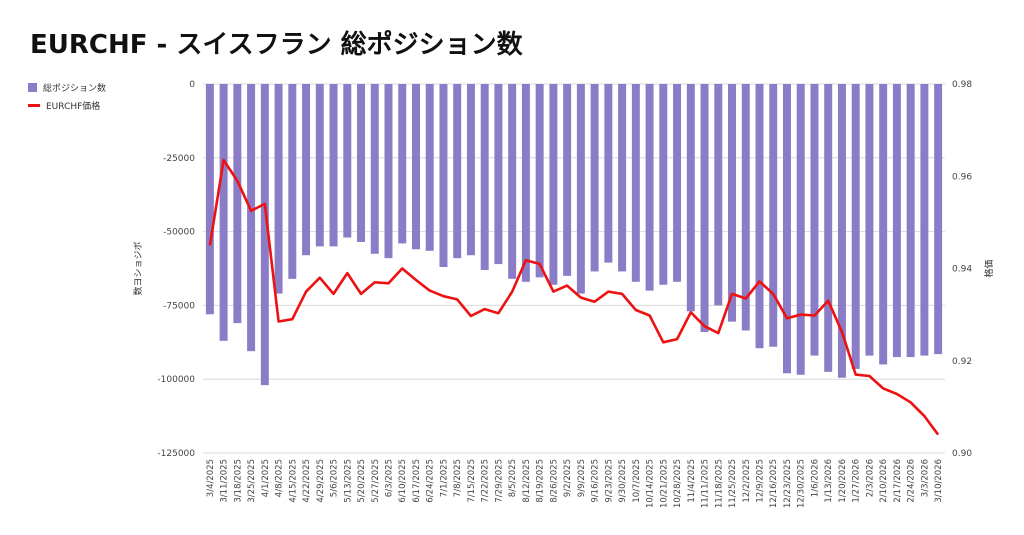 This screenshot has height=535, width=1024. What do you see at coordinates (266, 478) in the screenshot?
I see `x-tick-label: 4/1/2025` at bounding box center [266, 478].